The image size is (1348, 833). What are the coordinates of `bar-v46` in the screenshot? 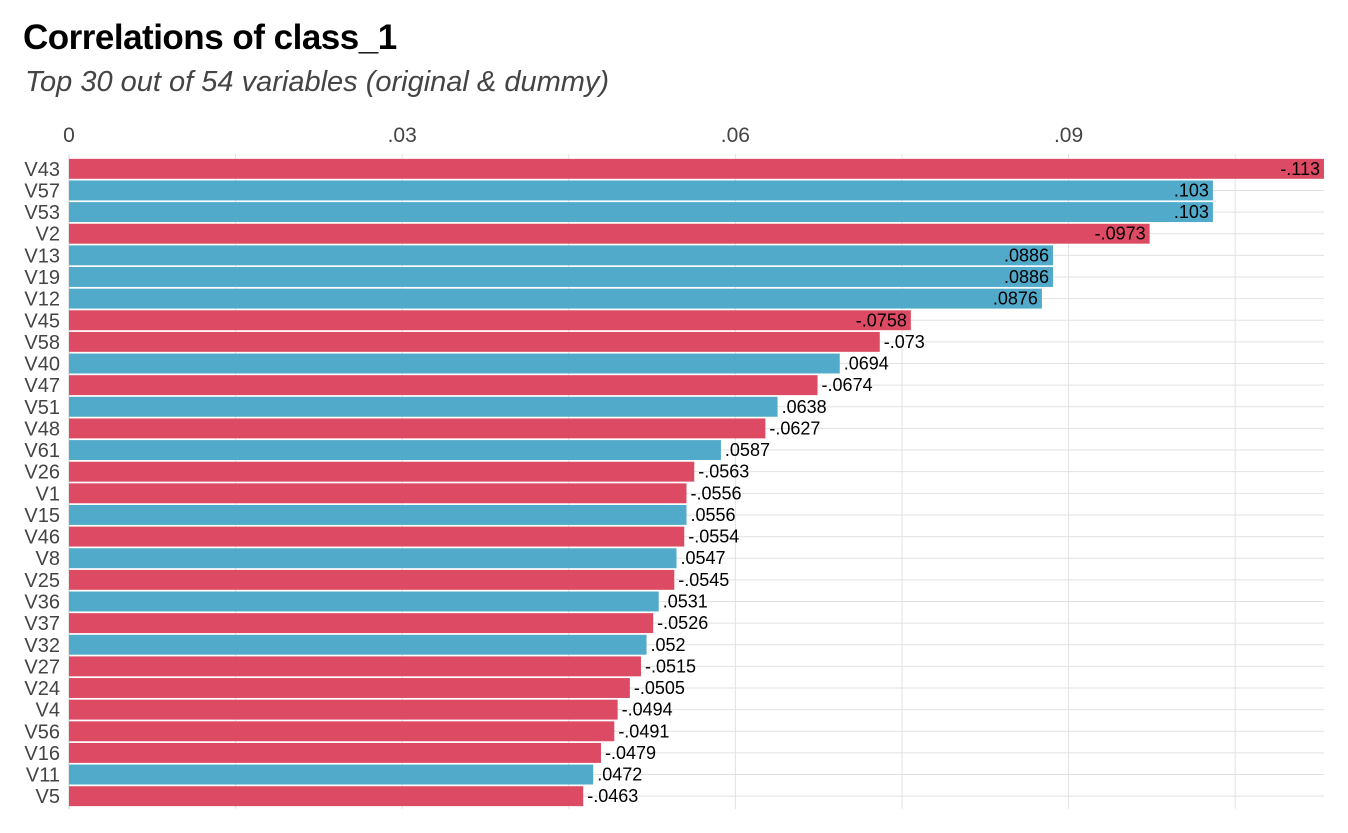 It's located at (377, 536).